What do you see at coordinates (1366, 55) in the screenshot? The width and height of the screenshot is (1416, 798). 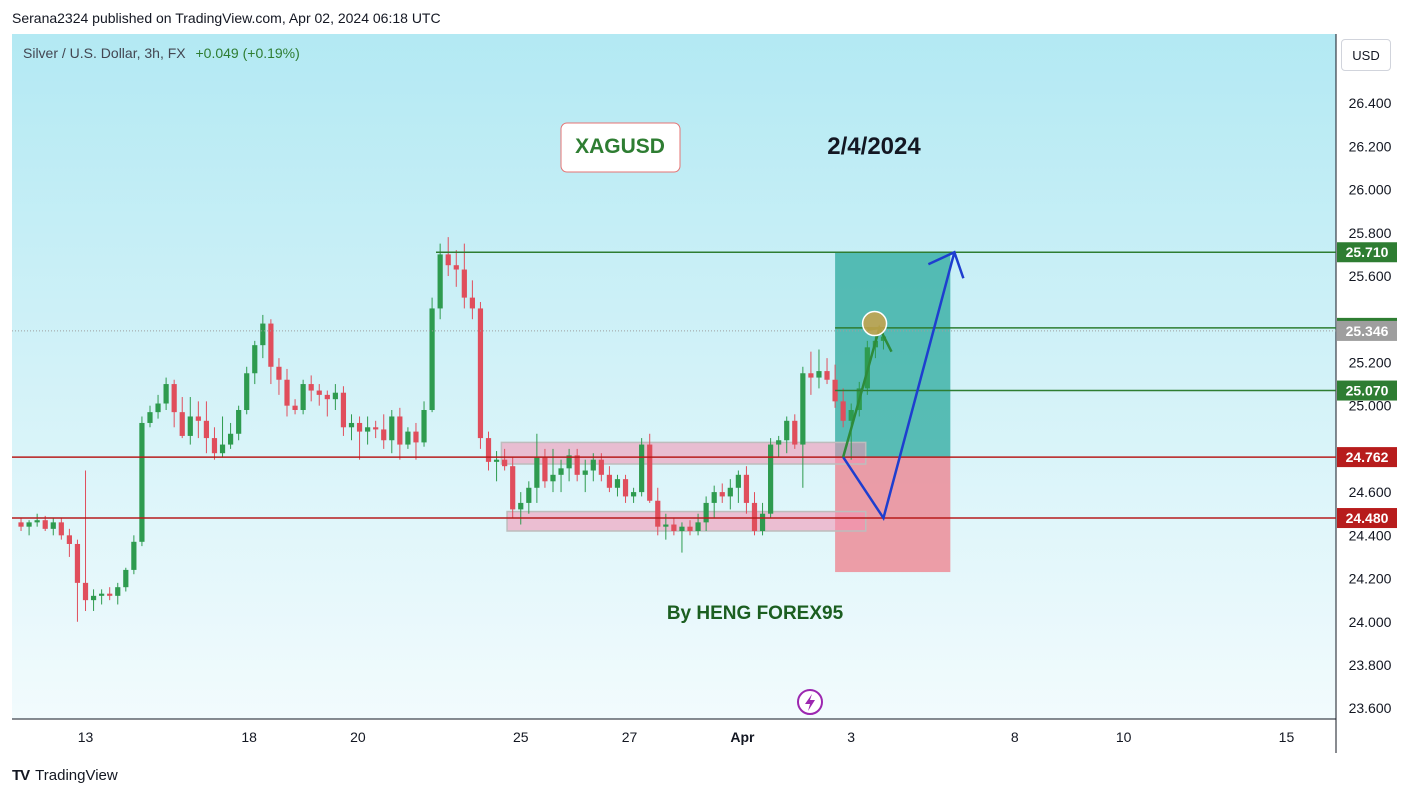 I see `currency-button: USD` at bounding box center [1366, 55].